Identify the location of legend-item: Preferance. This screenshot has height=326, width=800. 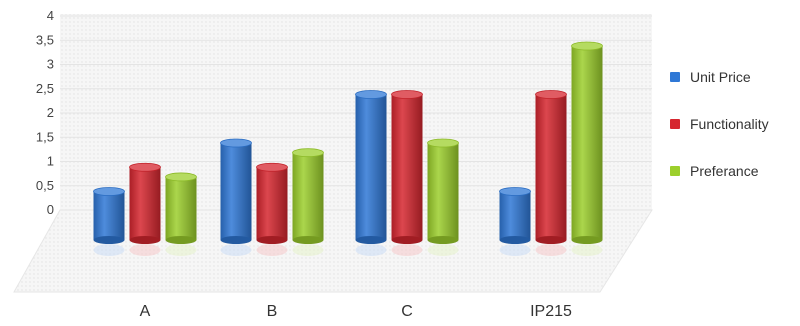
(714, 171).